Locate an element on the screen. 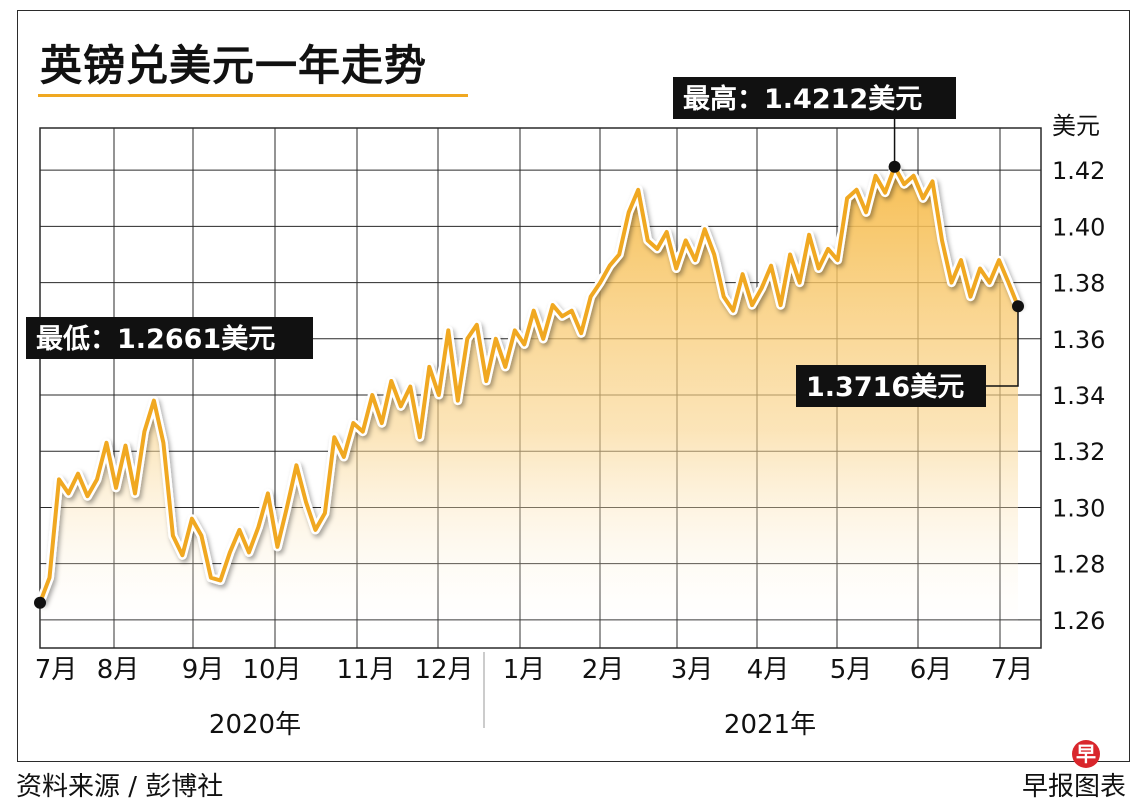  brand-logo-icon: 早 is located at coordinates (1086, 754).